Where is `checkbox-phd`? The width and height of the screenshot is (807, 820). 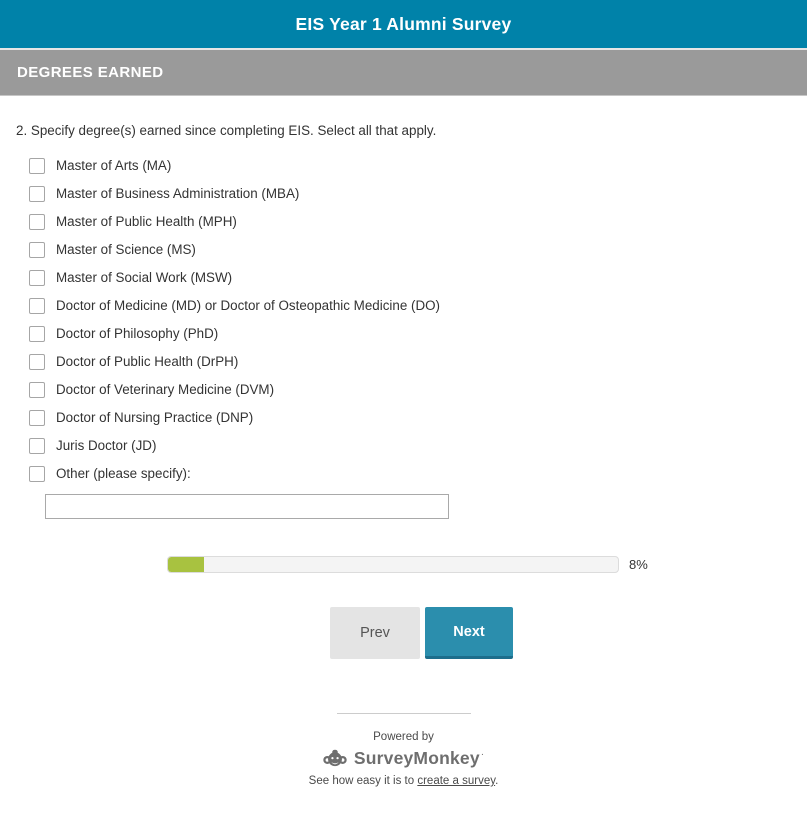 checkbox-phd is located at coordinates (37, 334).